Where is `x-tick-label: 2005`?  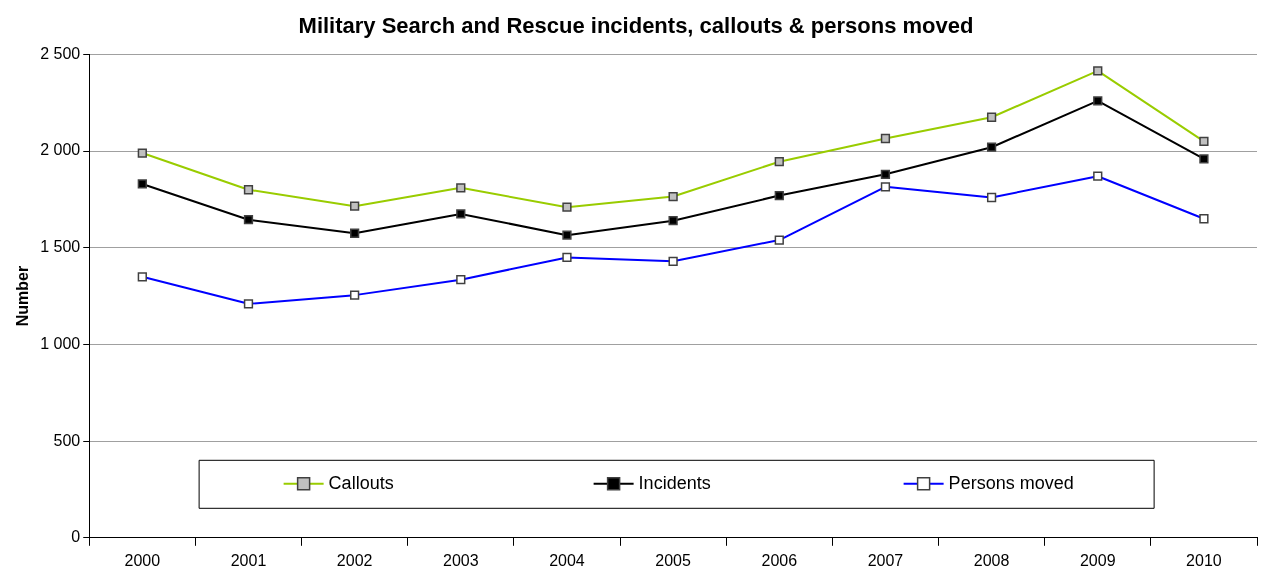 x-tick-label: 2005 is located at coordinates (673, 560).